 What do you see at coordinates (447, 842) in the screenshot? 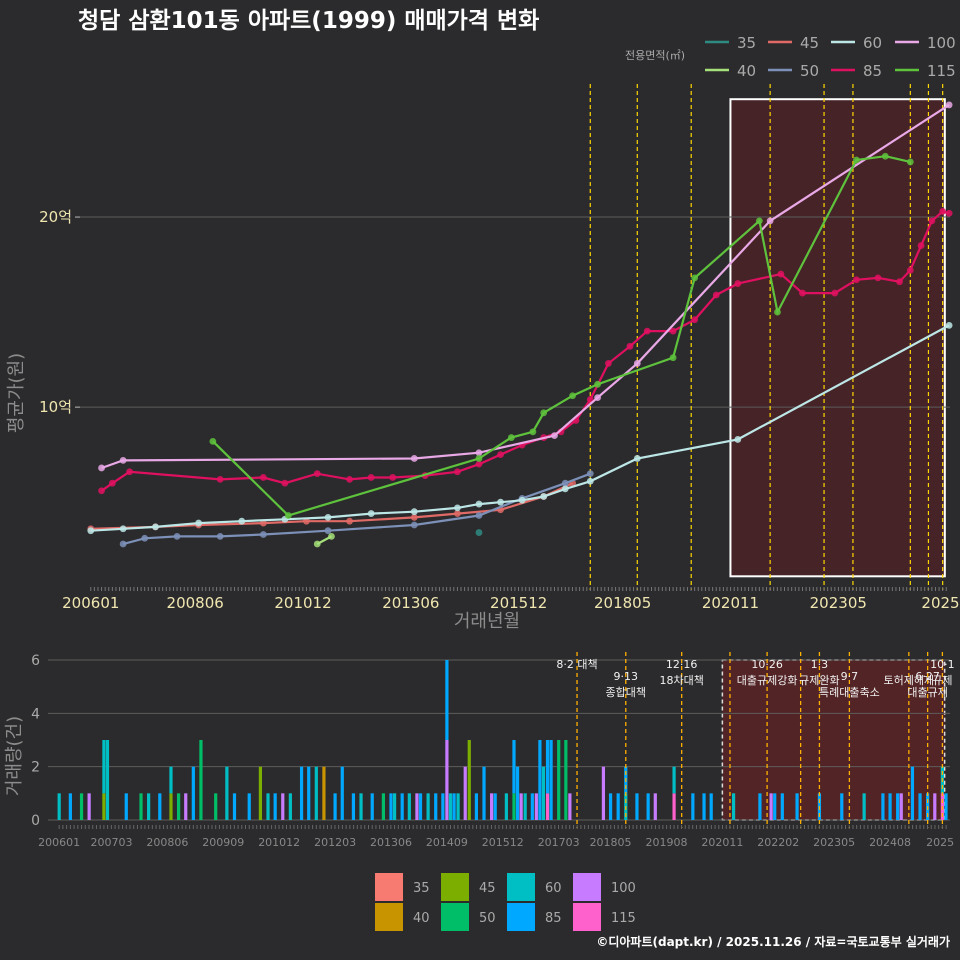
I see `x-tick-label: 201409` at bounding box center [447, 842].